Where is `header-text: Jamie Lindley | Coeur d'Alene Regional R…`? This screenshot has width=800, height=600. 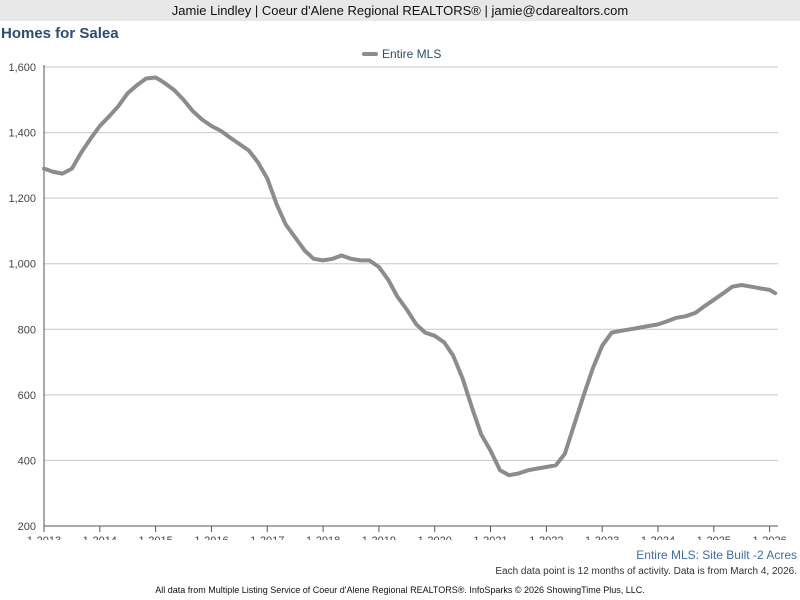
header-text: Jamie Lindley | Coeur d'Alene Regional R… is located at coordinates (400, 10).